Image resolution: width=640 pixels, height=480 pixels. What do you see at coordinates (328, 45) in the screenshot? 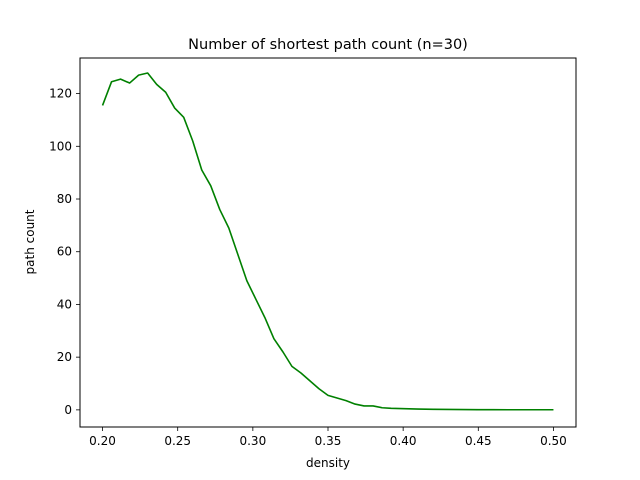
I see `chart-title: Number of shortest path count (n=30)` at bounding box center [328, 45].